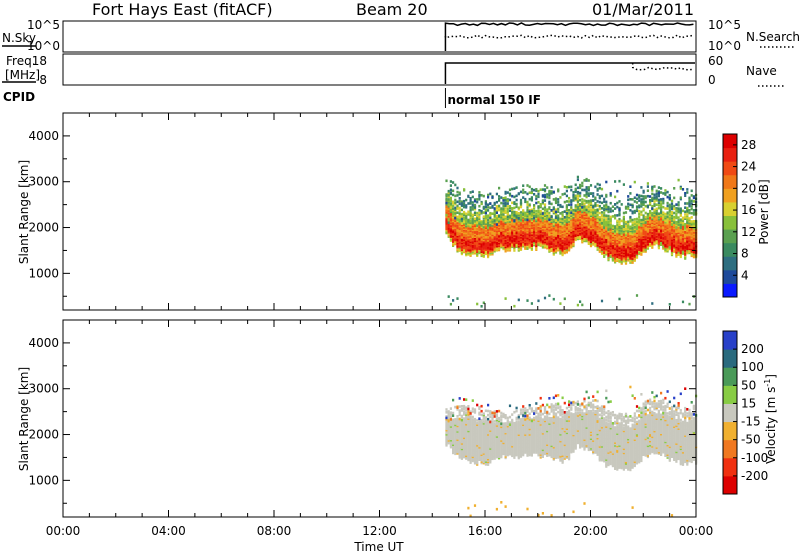 The image size is (800, 554). I want to click on freq-label-1: Freq., so click(21, 61).